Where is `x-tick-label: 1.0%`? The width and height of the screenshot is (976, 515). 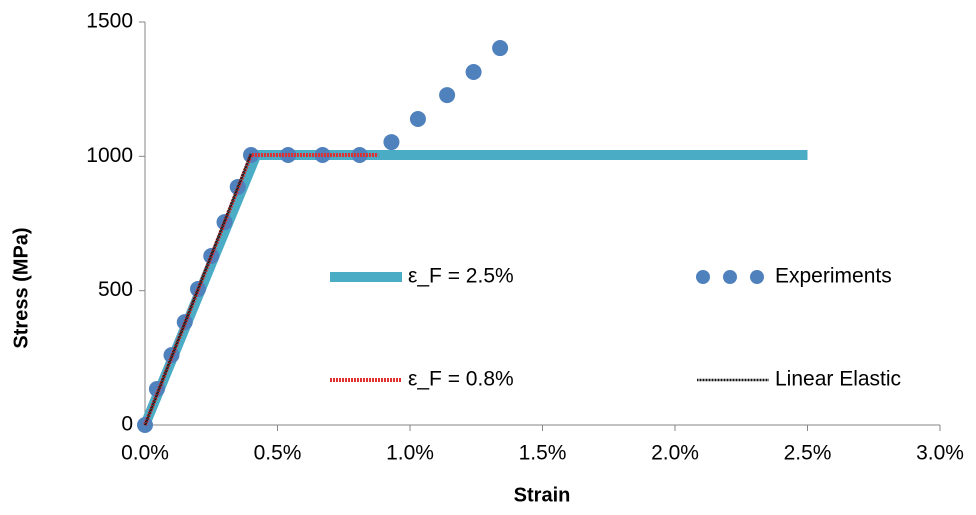 x-tick-label: 1.0% is located at coordinates (410, 453).